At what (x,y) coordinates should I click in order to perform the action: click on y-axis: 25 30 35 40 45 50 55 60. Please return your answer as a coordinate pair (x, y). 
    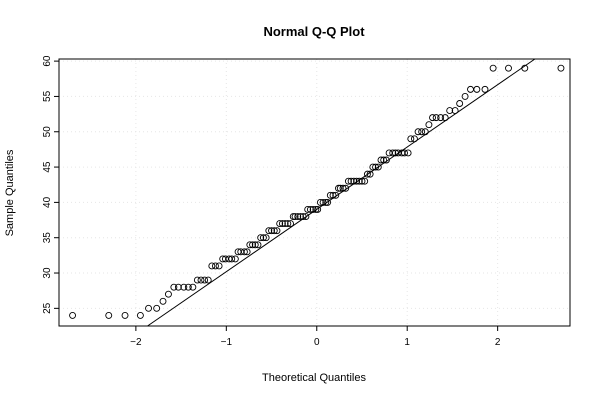
    Looking at the image, I should click on (50, 184).